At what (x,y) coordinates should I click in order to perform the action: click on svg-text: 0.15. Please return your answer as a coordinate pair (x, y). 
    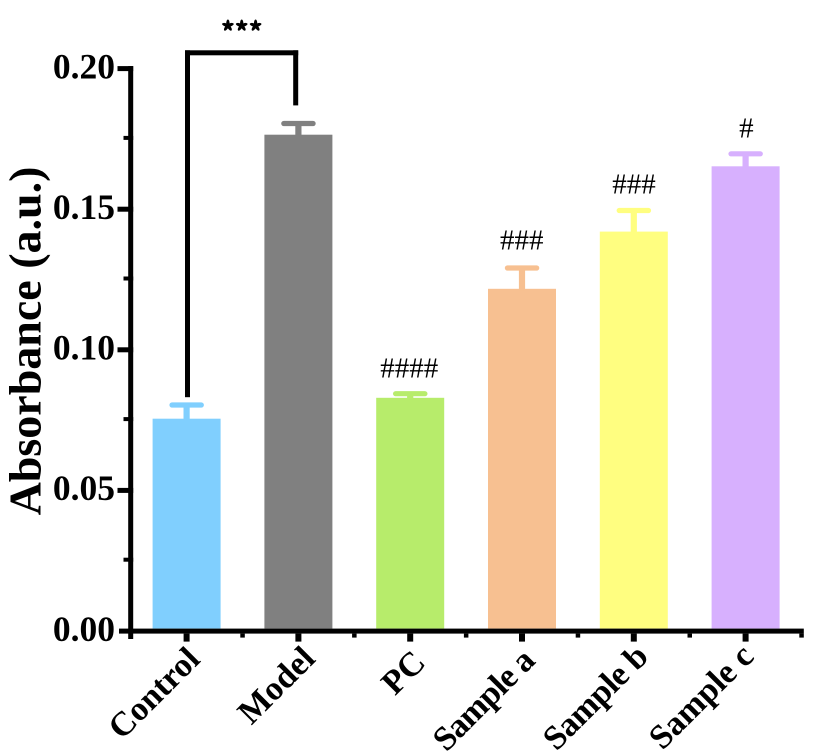
    Looking at the image, I should click on (84, 207).